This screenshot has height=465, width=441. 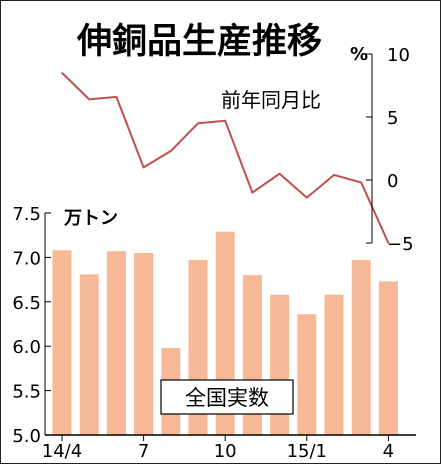 What do you see at coordinates (26, 392) in the screenshot?
I see `left-y-tick-label: 5.5` at bounding box center [26, 392].